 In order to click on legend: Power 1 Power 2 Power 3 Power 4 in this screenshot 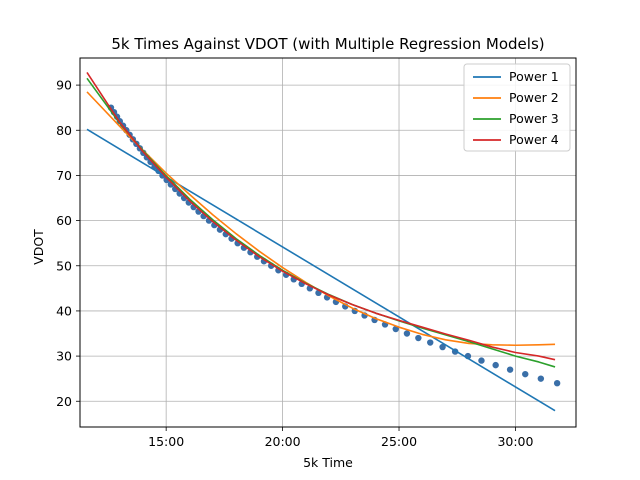, I will do `click(517, 107)`.